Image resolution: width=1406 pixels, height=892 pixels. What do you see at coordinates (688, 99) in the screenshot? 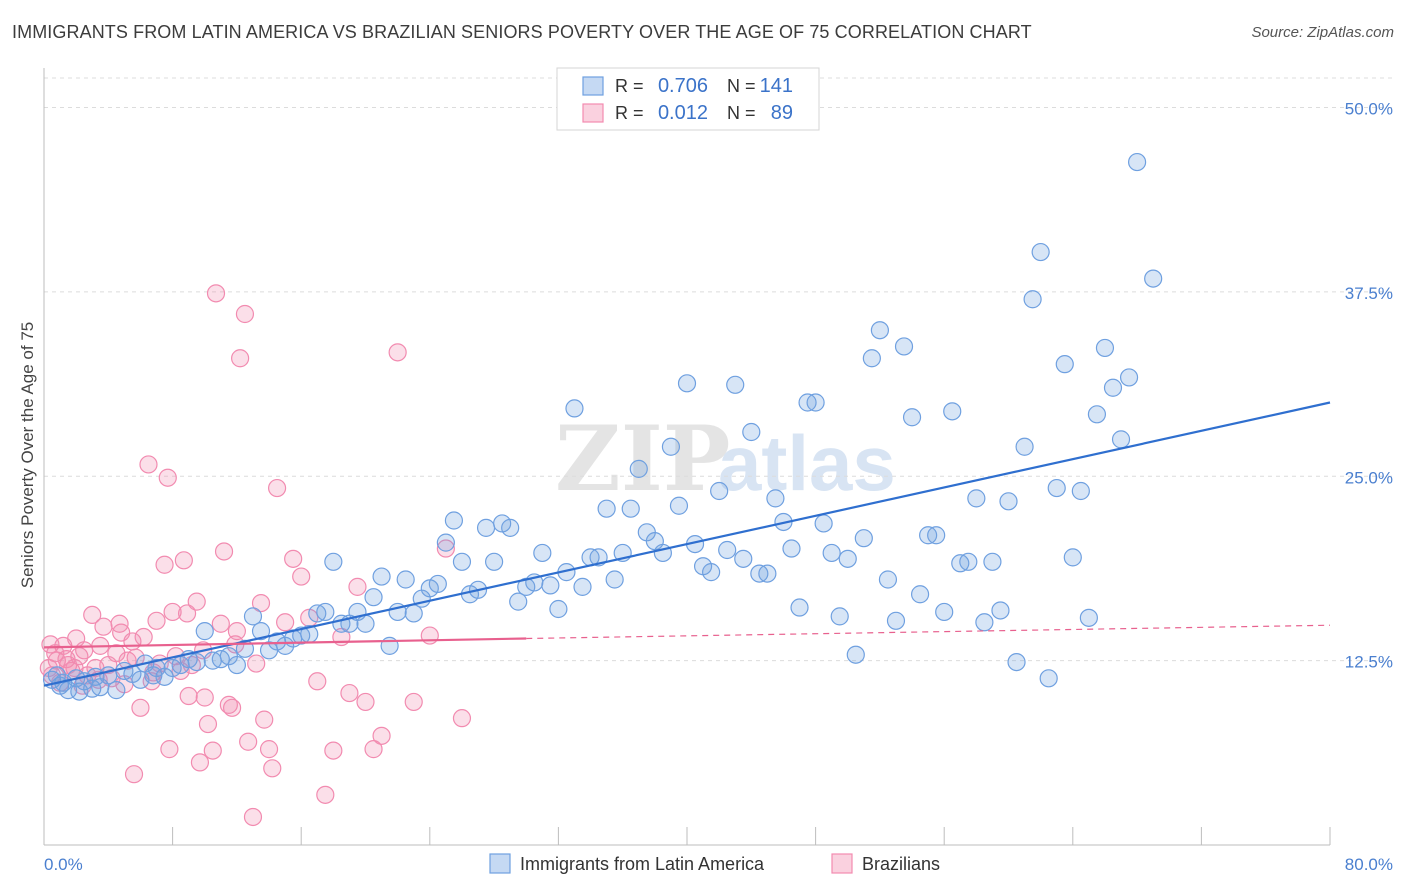
I see `stats-legend-box` at bounding box center [688, 99].